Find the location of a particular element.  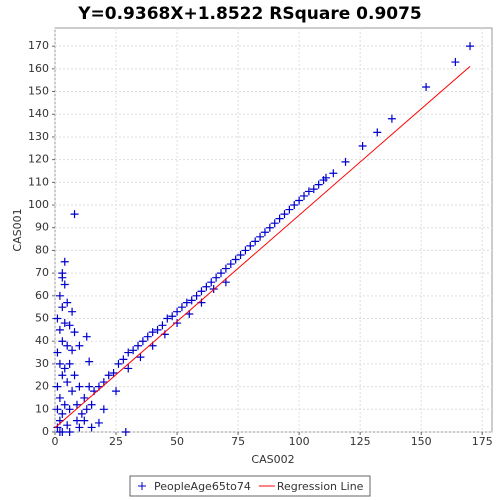

x-tick-label: 125 is located at coordinates (360, 441).